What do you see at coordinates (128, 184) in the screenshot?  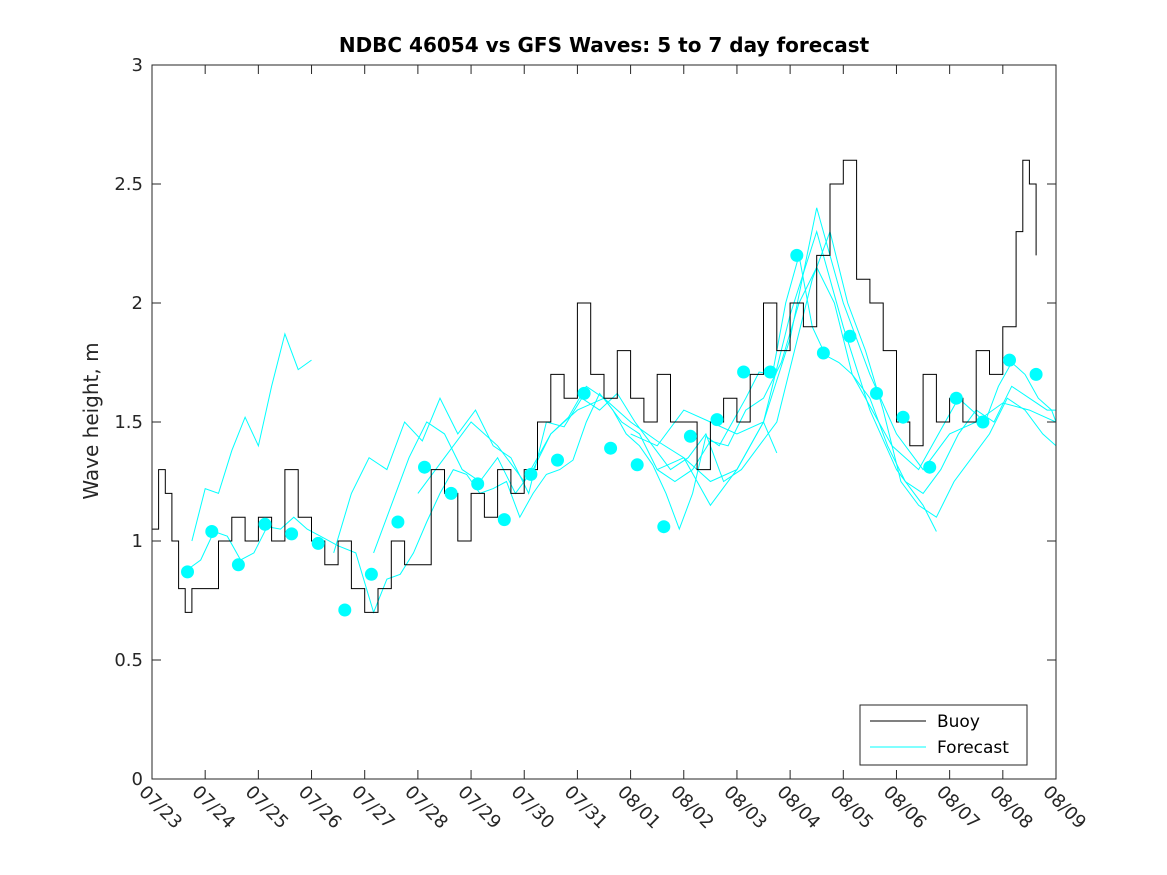 I see `y-tick-label: 2.5` at bounding box center [128, 184].